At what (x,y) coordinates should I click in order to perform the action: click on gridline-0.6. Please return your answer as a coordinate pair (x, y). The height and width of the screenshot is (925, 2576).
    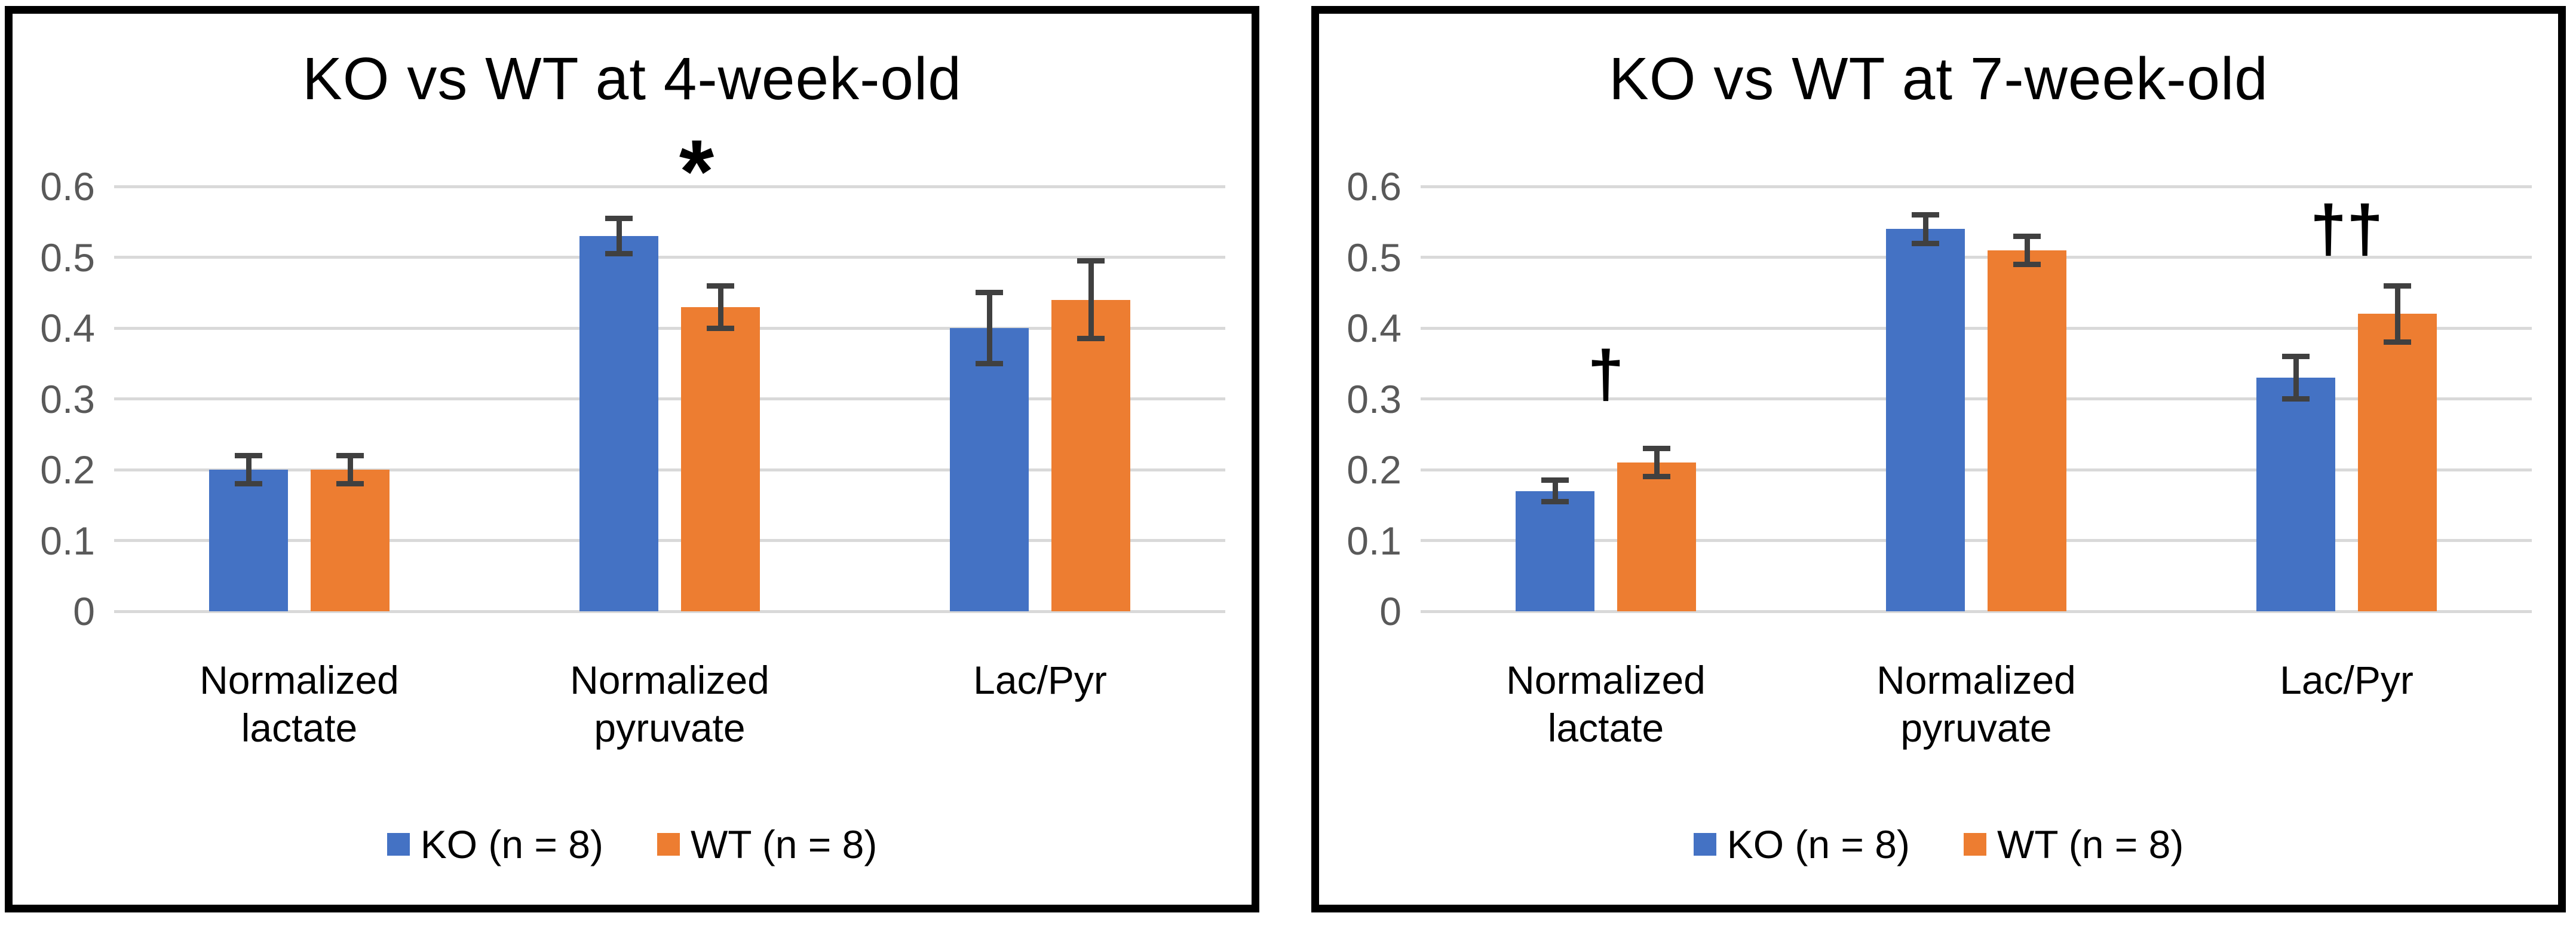
    Looking at the image, I should click on (669, 187).